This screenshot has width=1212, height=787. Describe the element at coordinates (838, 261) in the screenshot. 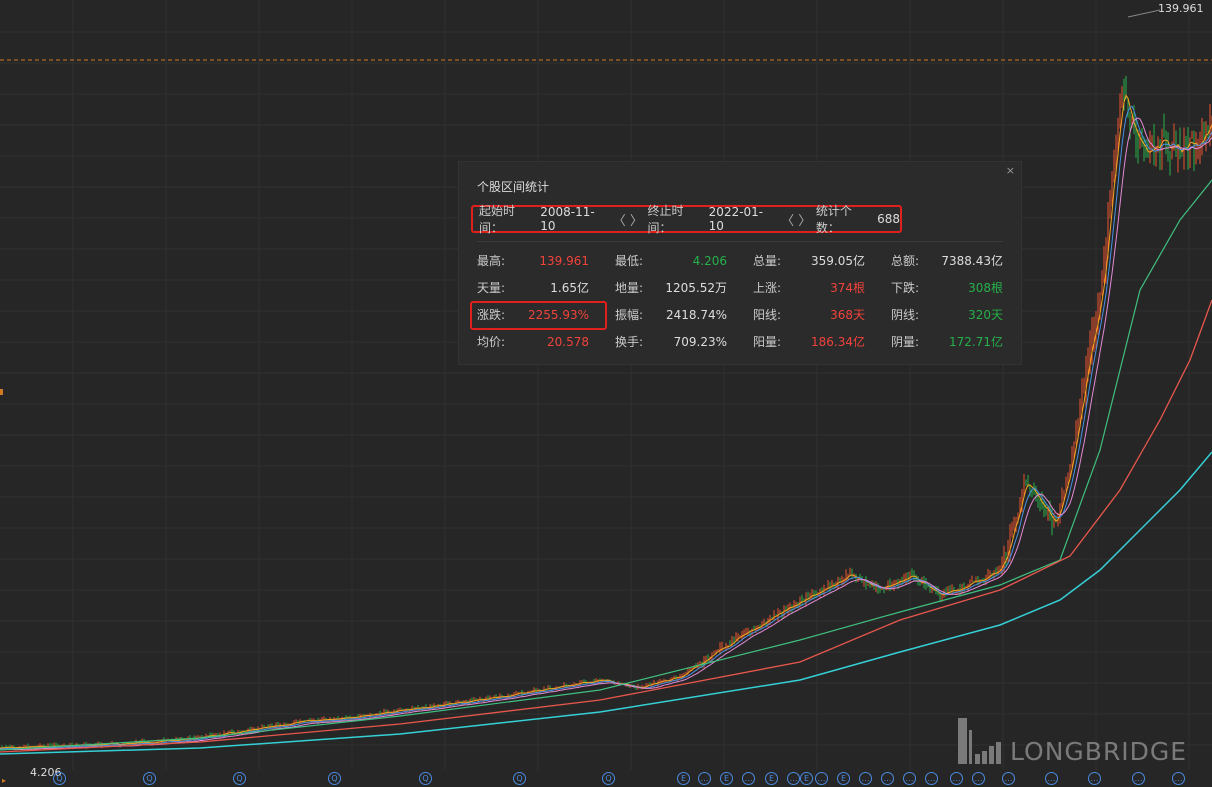

I see `stat-value: 359.05亿` at that location.